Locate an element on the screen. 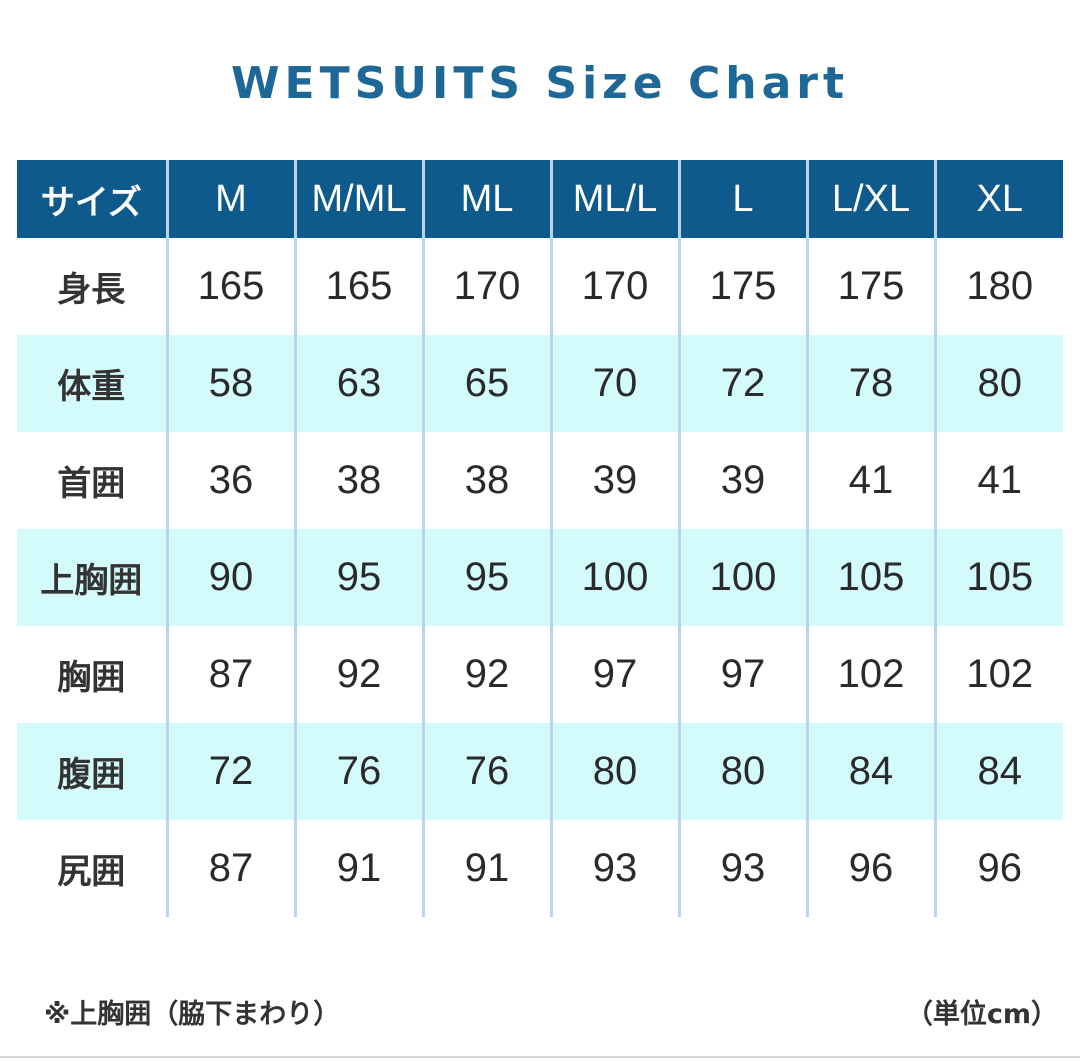 This screenshot has height=1061, width=1080. table-cell: 70 is located at coordinates (614, 383).